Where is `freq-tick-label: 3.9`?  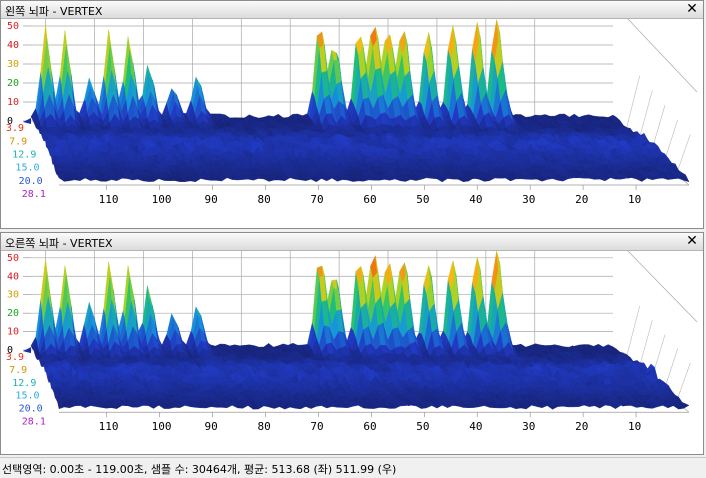
freq-tick-label: 3.9 is located at coordinates (15, 128).